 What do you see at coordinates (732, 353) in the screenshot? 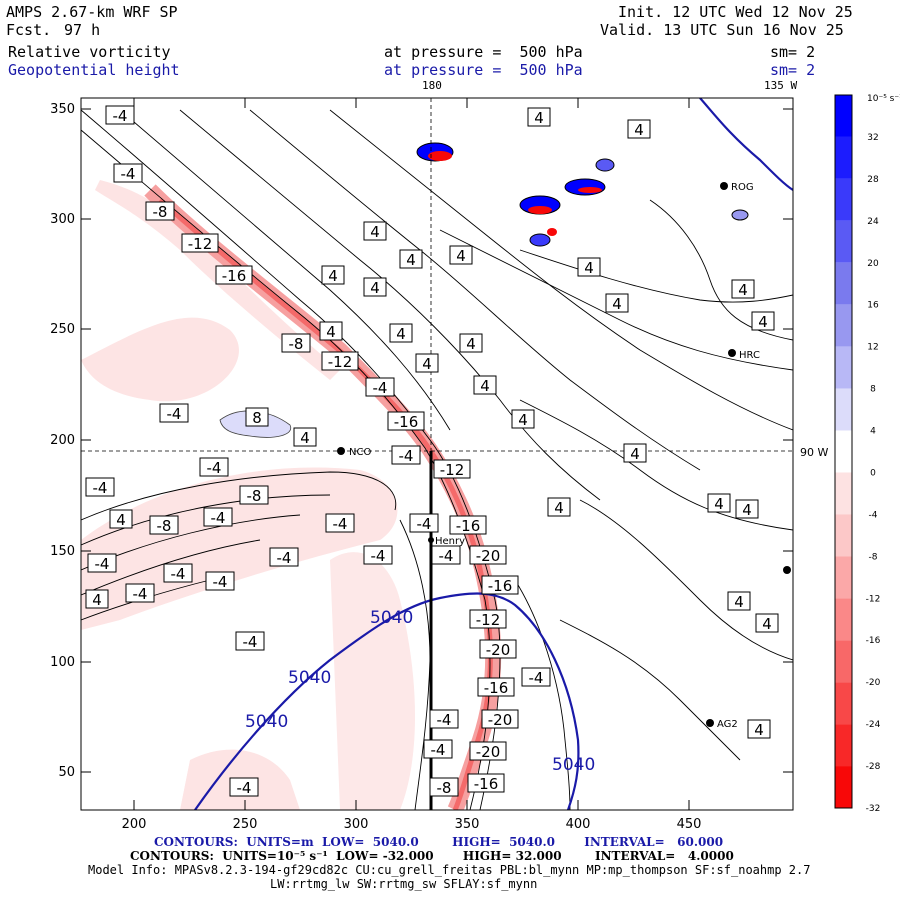
I see `station-hrc-marker` at bounding box center [732, 353].